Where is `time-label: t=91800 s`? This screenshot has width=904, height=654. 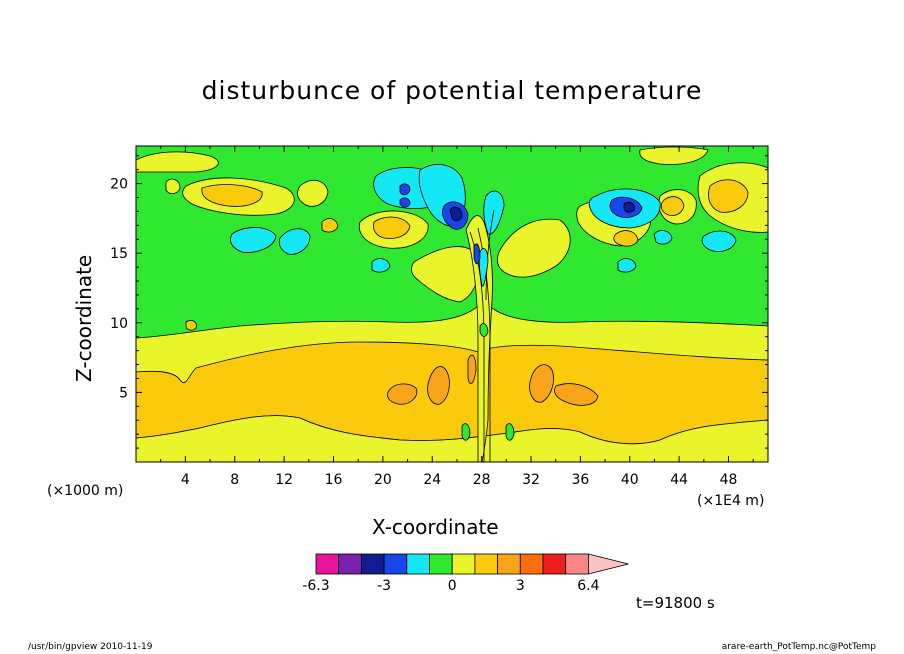
time-label: t=91800 s is located at coordinates (675, 603).